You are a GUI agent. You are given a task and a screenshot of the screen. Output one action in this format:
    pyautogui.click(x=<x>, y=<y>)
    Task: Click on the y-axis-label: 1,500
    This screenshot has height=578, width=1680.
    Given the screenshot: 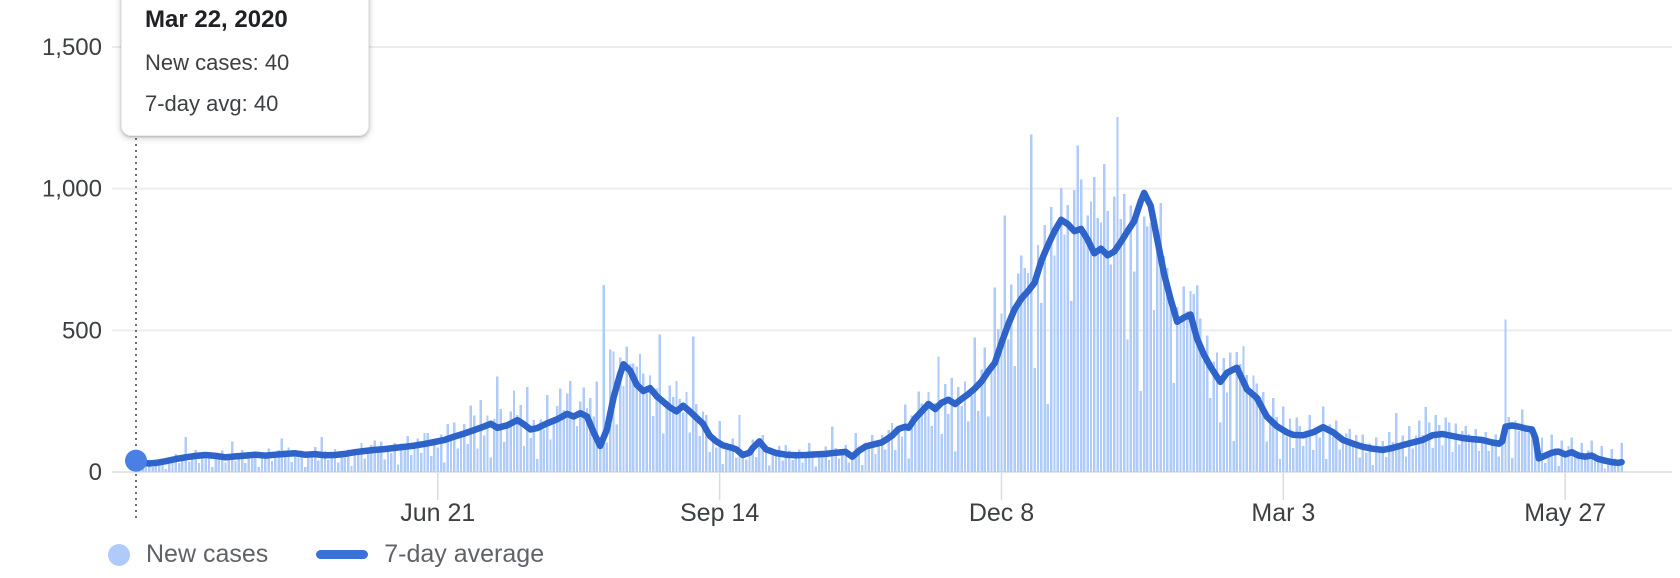 What is the action you would take?
    pyautogui.click(x=72, y=47)
    